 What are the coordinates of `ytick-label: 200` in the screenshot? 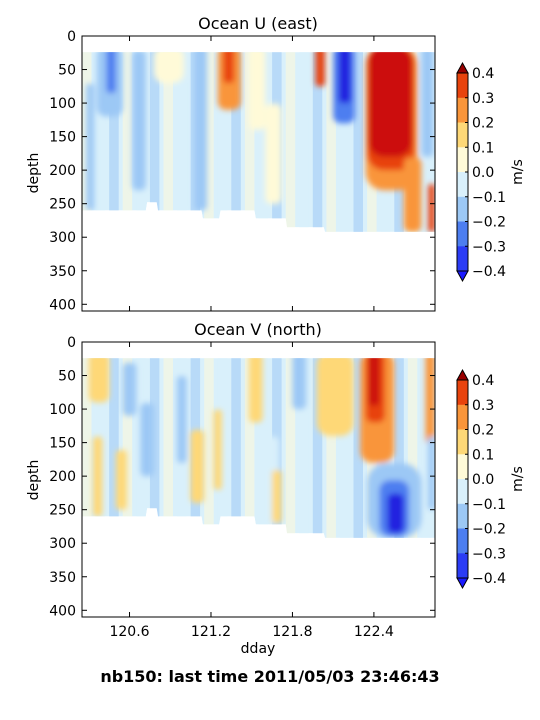 It's located at (62, 477).